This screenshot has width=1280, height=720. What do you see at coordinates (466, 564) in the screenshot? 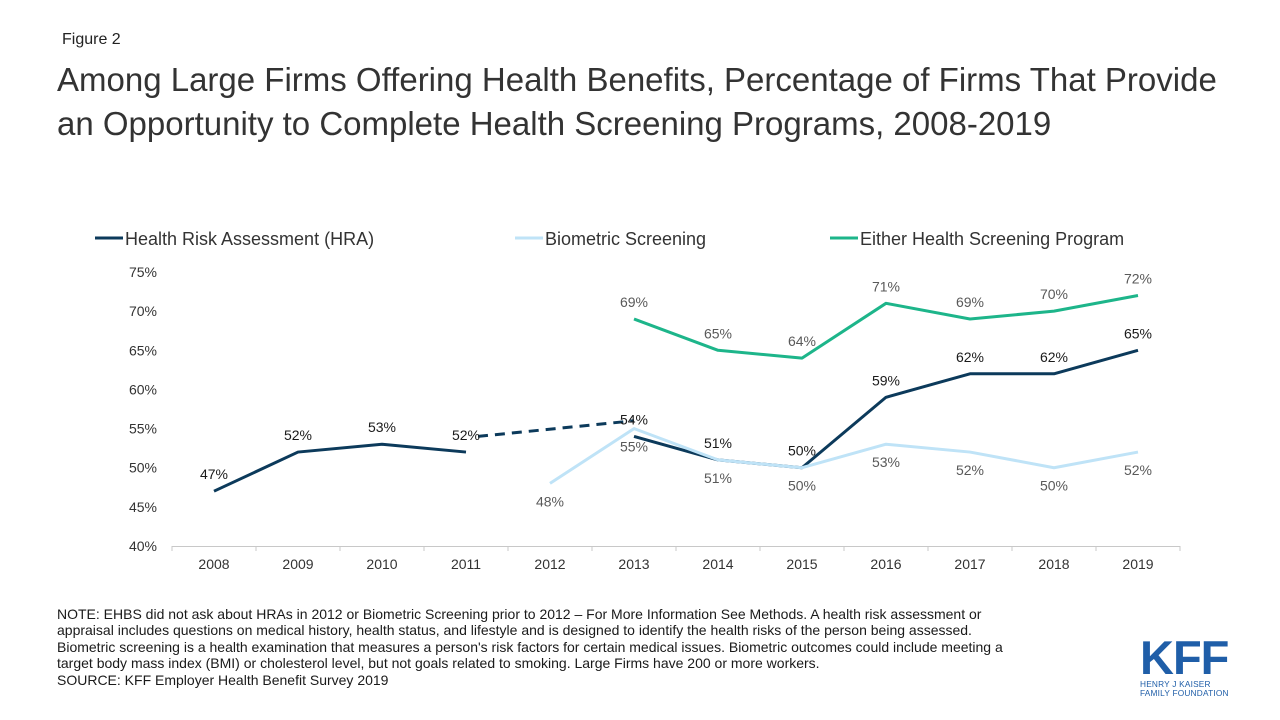
I see `x-tick-label: 2011` at bounding box center [466, 564].